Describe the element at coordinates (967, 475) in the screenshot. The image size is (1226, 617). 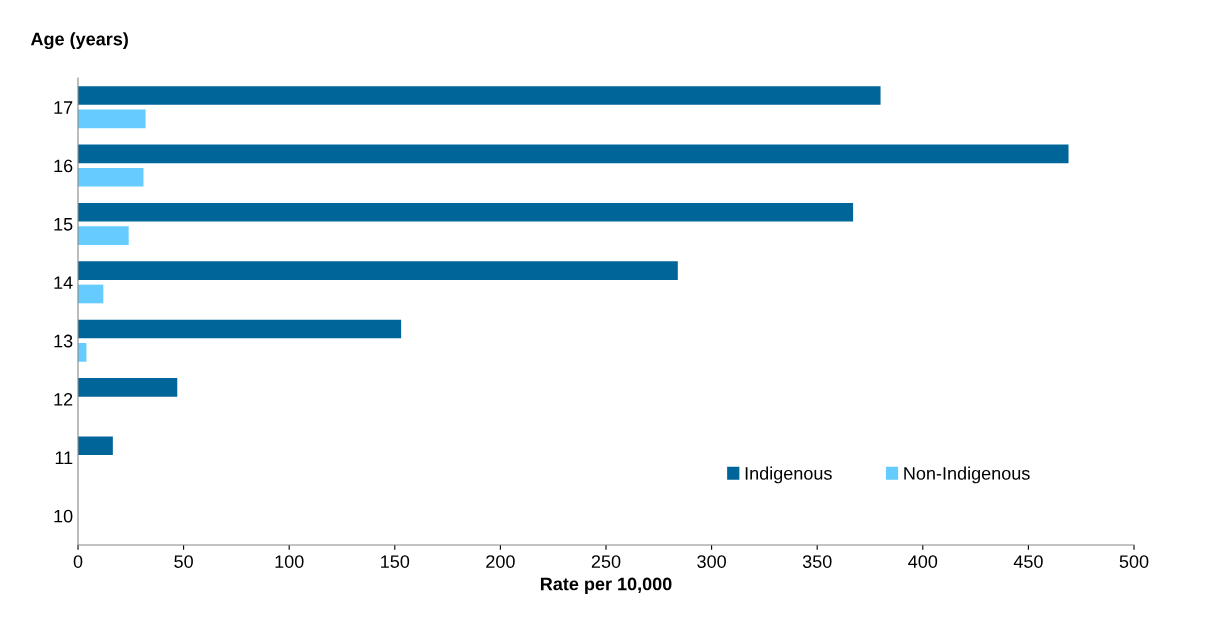
I see `legend-label: Non-Indigenous` at that location.